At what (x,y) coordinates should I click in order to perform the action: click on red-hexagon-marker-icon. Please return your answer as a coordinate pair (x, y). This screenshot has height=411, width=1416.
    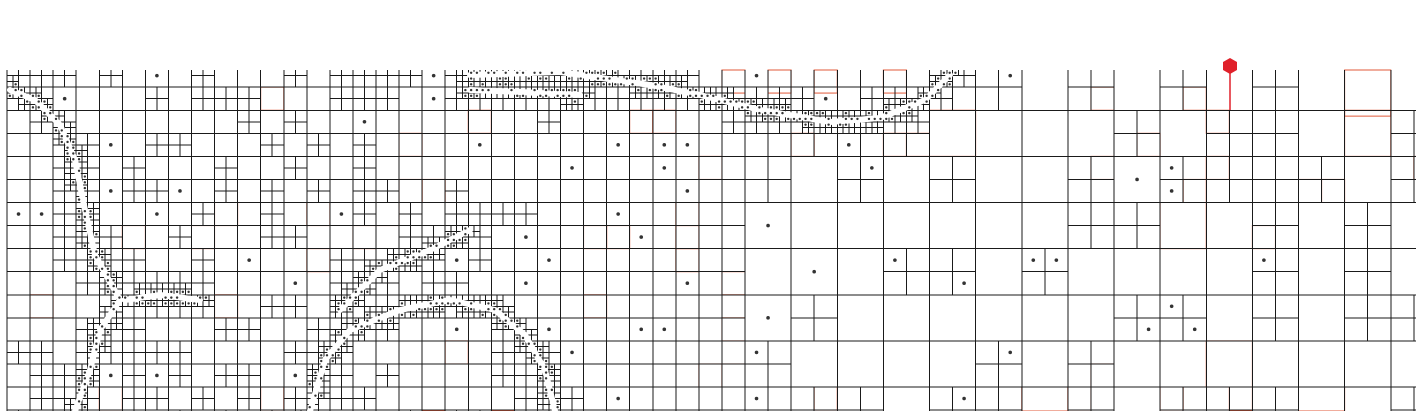
    Looking at the image, I should click on (1230, 66).